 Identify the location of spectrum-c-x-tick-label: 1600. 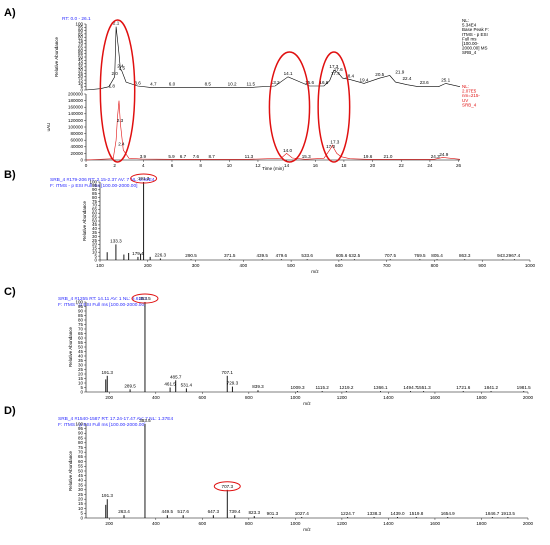
(435, 397).